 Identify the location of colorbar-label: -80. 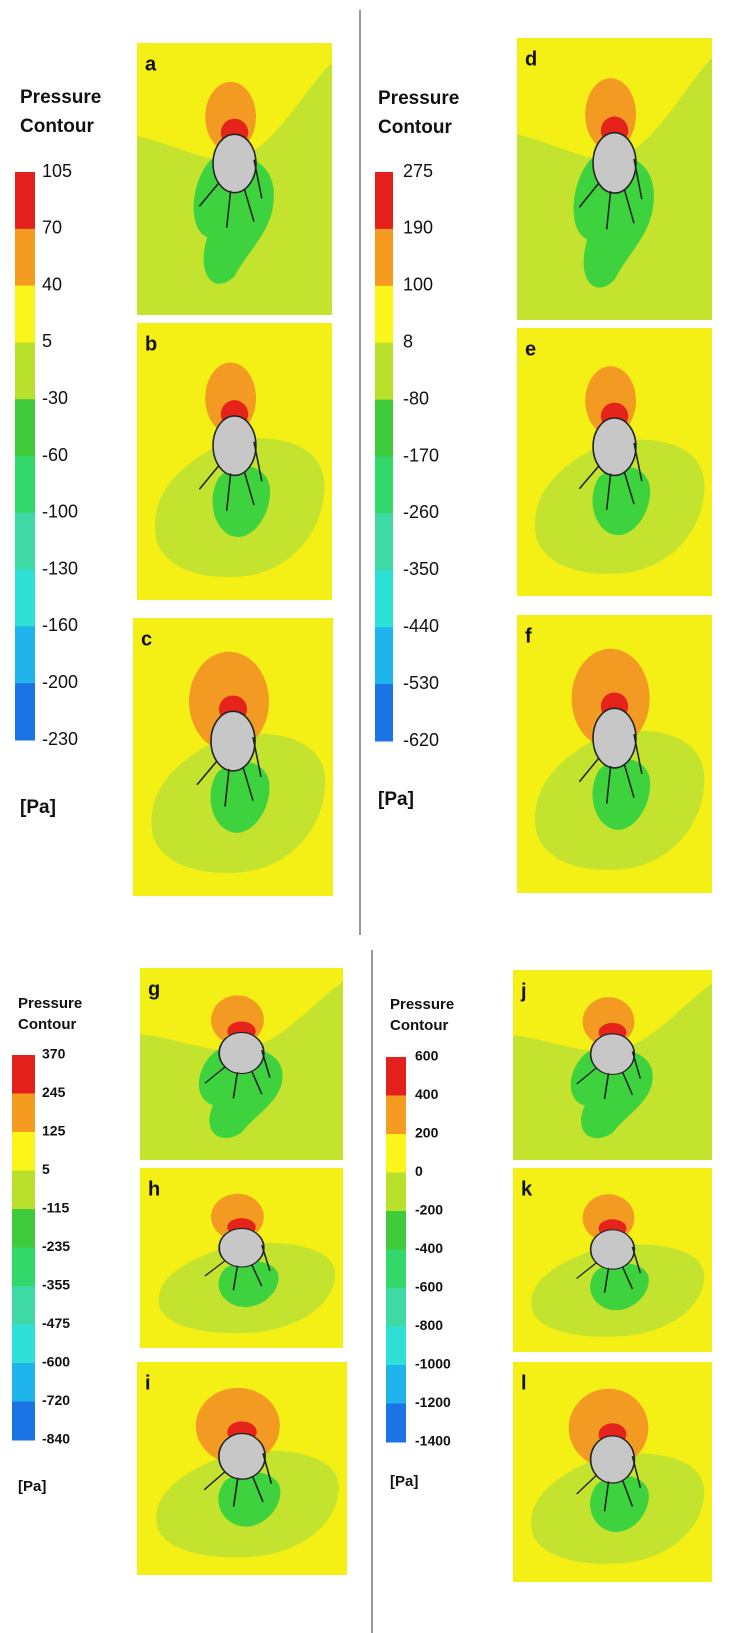
(416, 398).